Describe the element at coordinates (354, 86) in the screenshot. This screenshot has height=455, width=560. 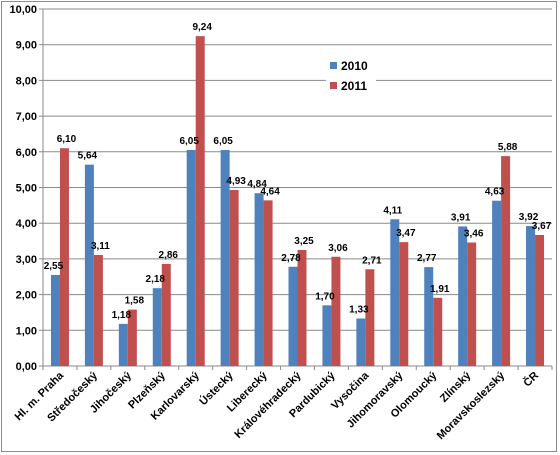
I see `legend-label: 2011` at that location.